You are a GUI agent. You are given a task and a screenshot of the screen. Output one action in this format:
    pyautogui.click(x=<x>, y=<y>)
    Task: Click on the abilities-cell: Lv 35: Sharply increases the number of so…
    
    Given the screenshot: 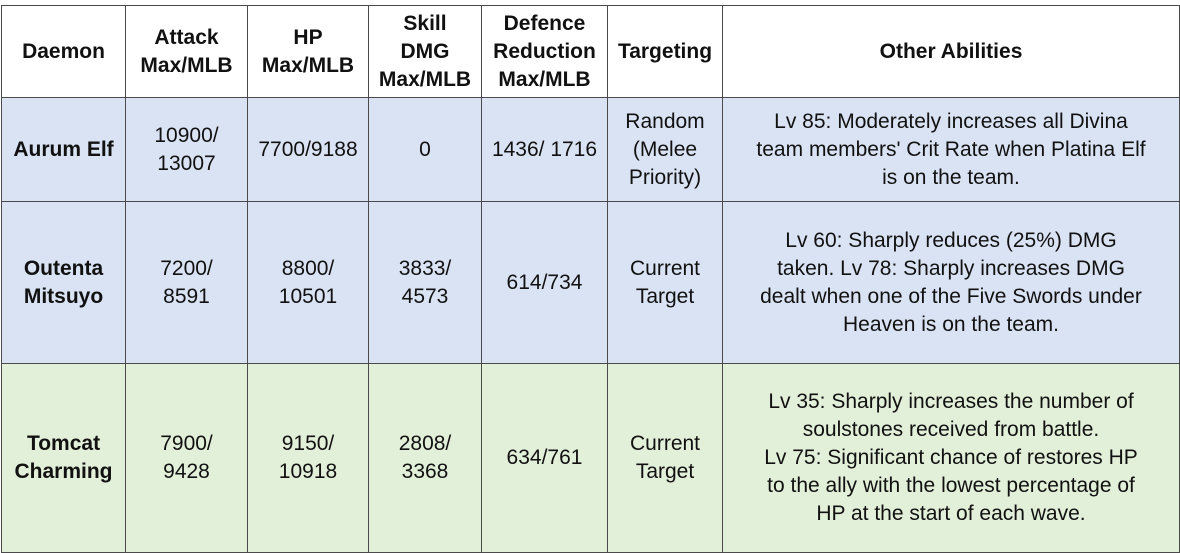 What is the action you would take?
    pyautogui.click(x=951, y=458)
    